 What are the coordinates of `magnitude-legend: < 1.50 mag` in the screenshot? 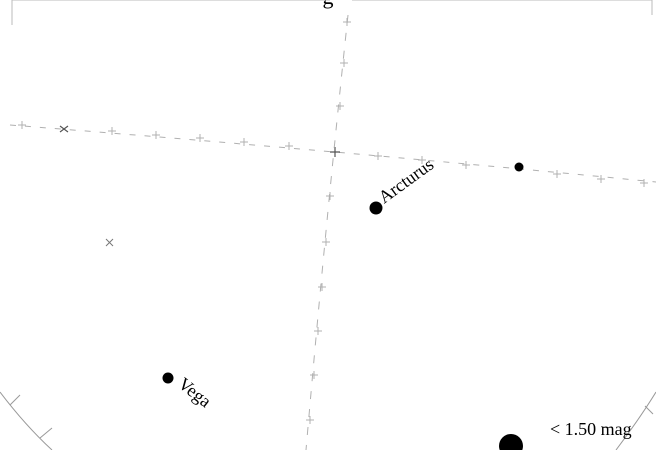 It's located at (565, 434).